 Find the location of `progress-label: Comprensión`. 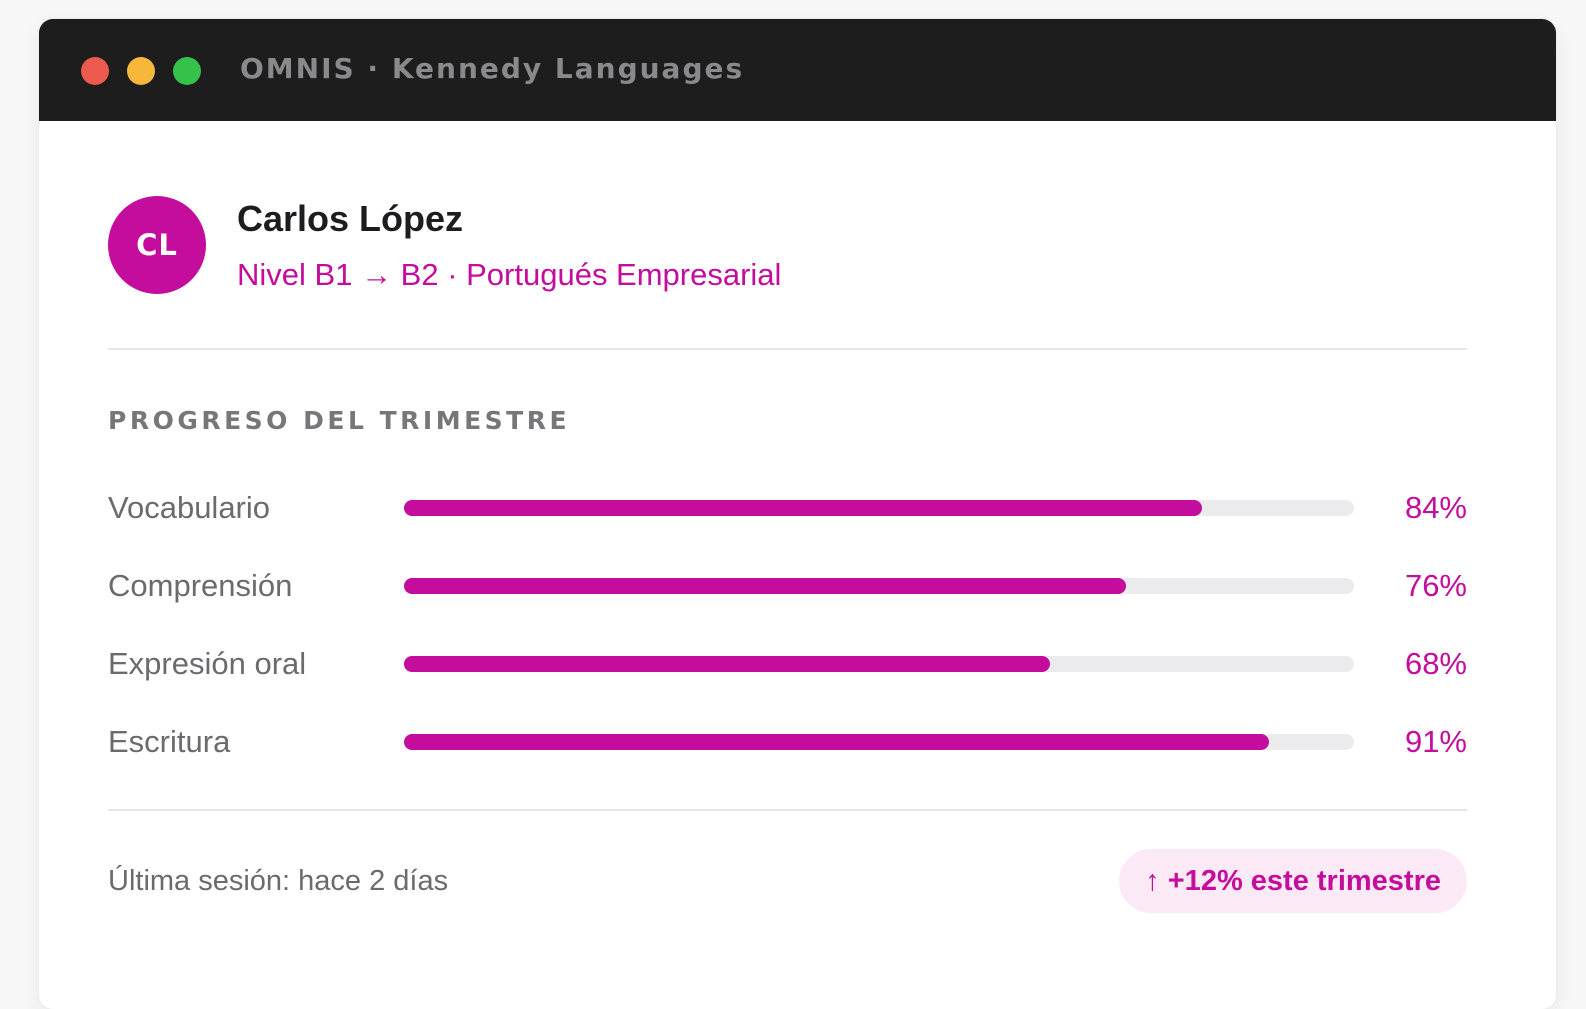

progress-label: Comprensión is located at coordinates (200, 585).